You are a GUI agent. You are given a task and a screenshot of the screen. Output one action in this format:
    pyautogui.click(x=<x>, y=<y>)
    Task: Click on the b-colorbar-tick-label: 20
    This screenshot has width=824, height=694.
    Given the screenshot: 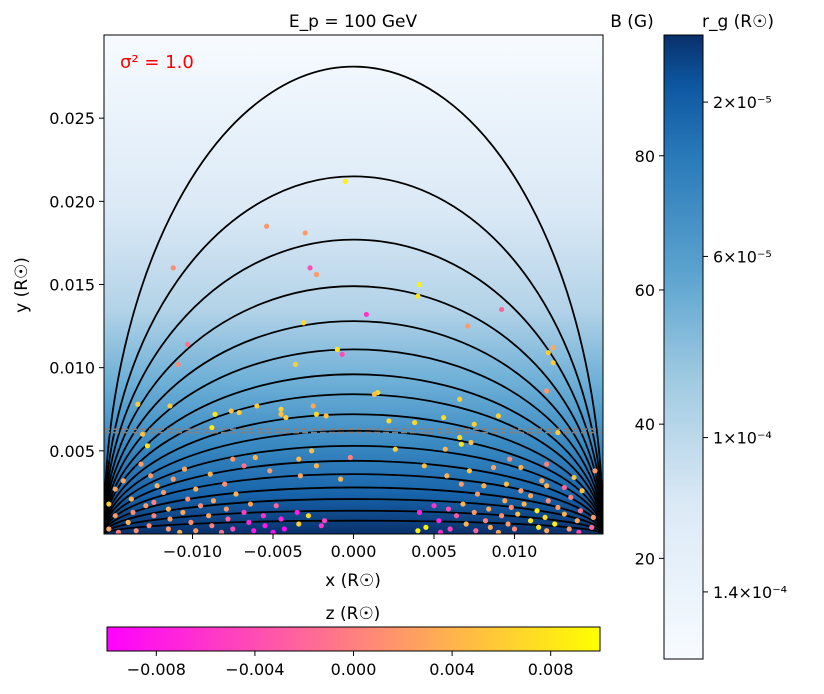 What is the action you would take?
    pyautogui.click(x=645, y=558)
    